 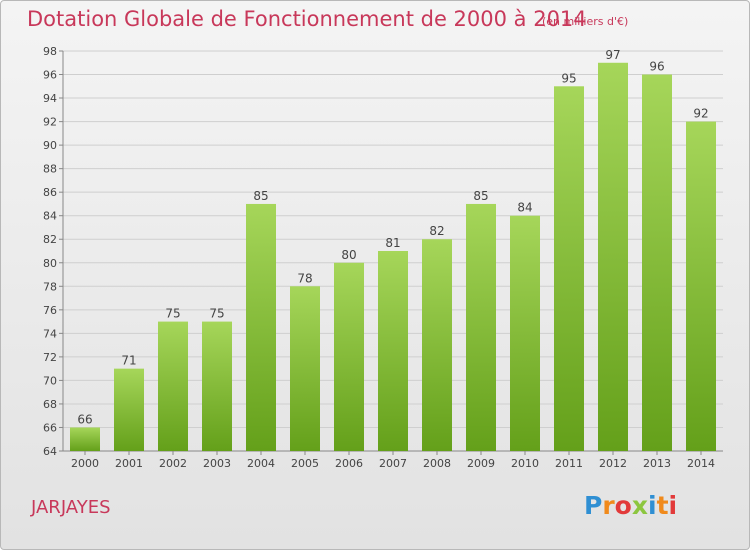 I want to click on data-label-2000: 66, so click(x=84, y=419).